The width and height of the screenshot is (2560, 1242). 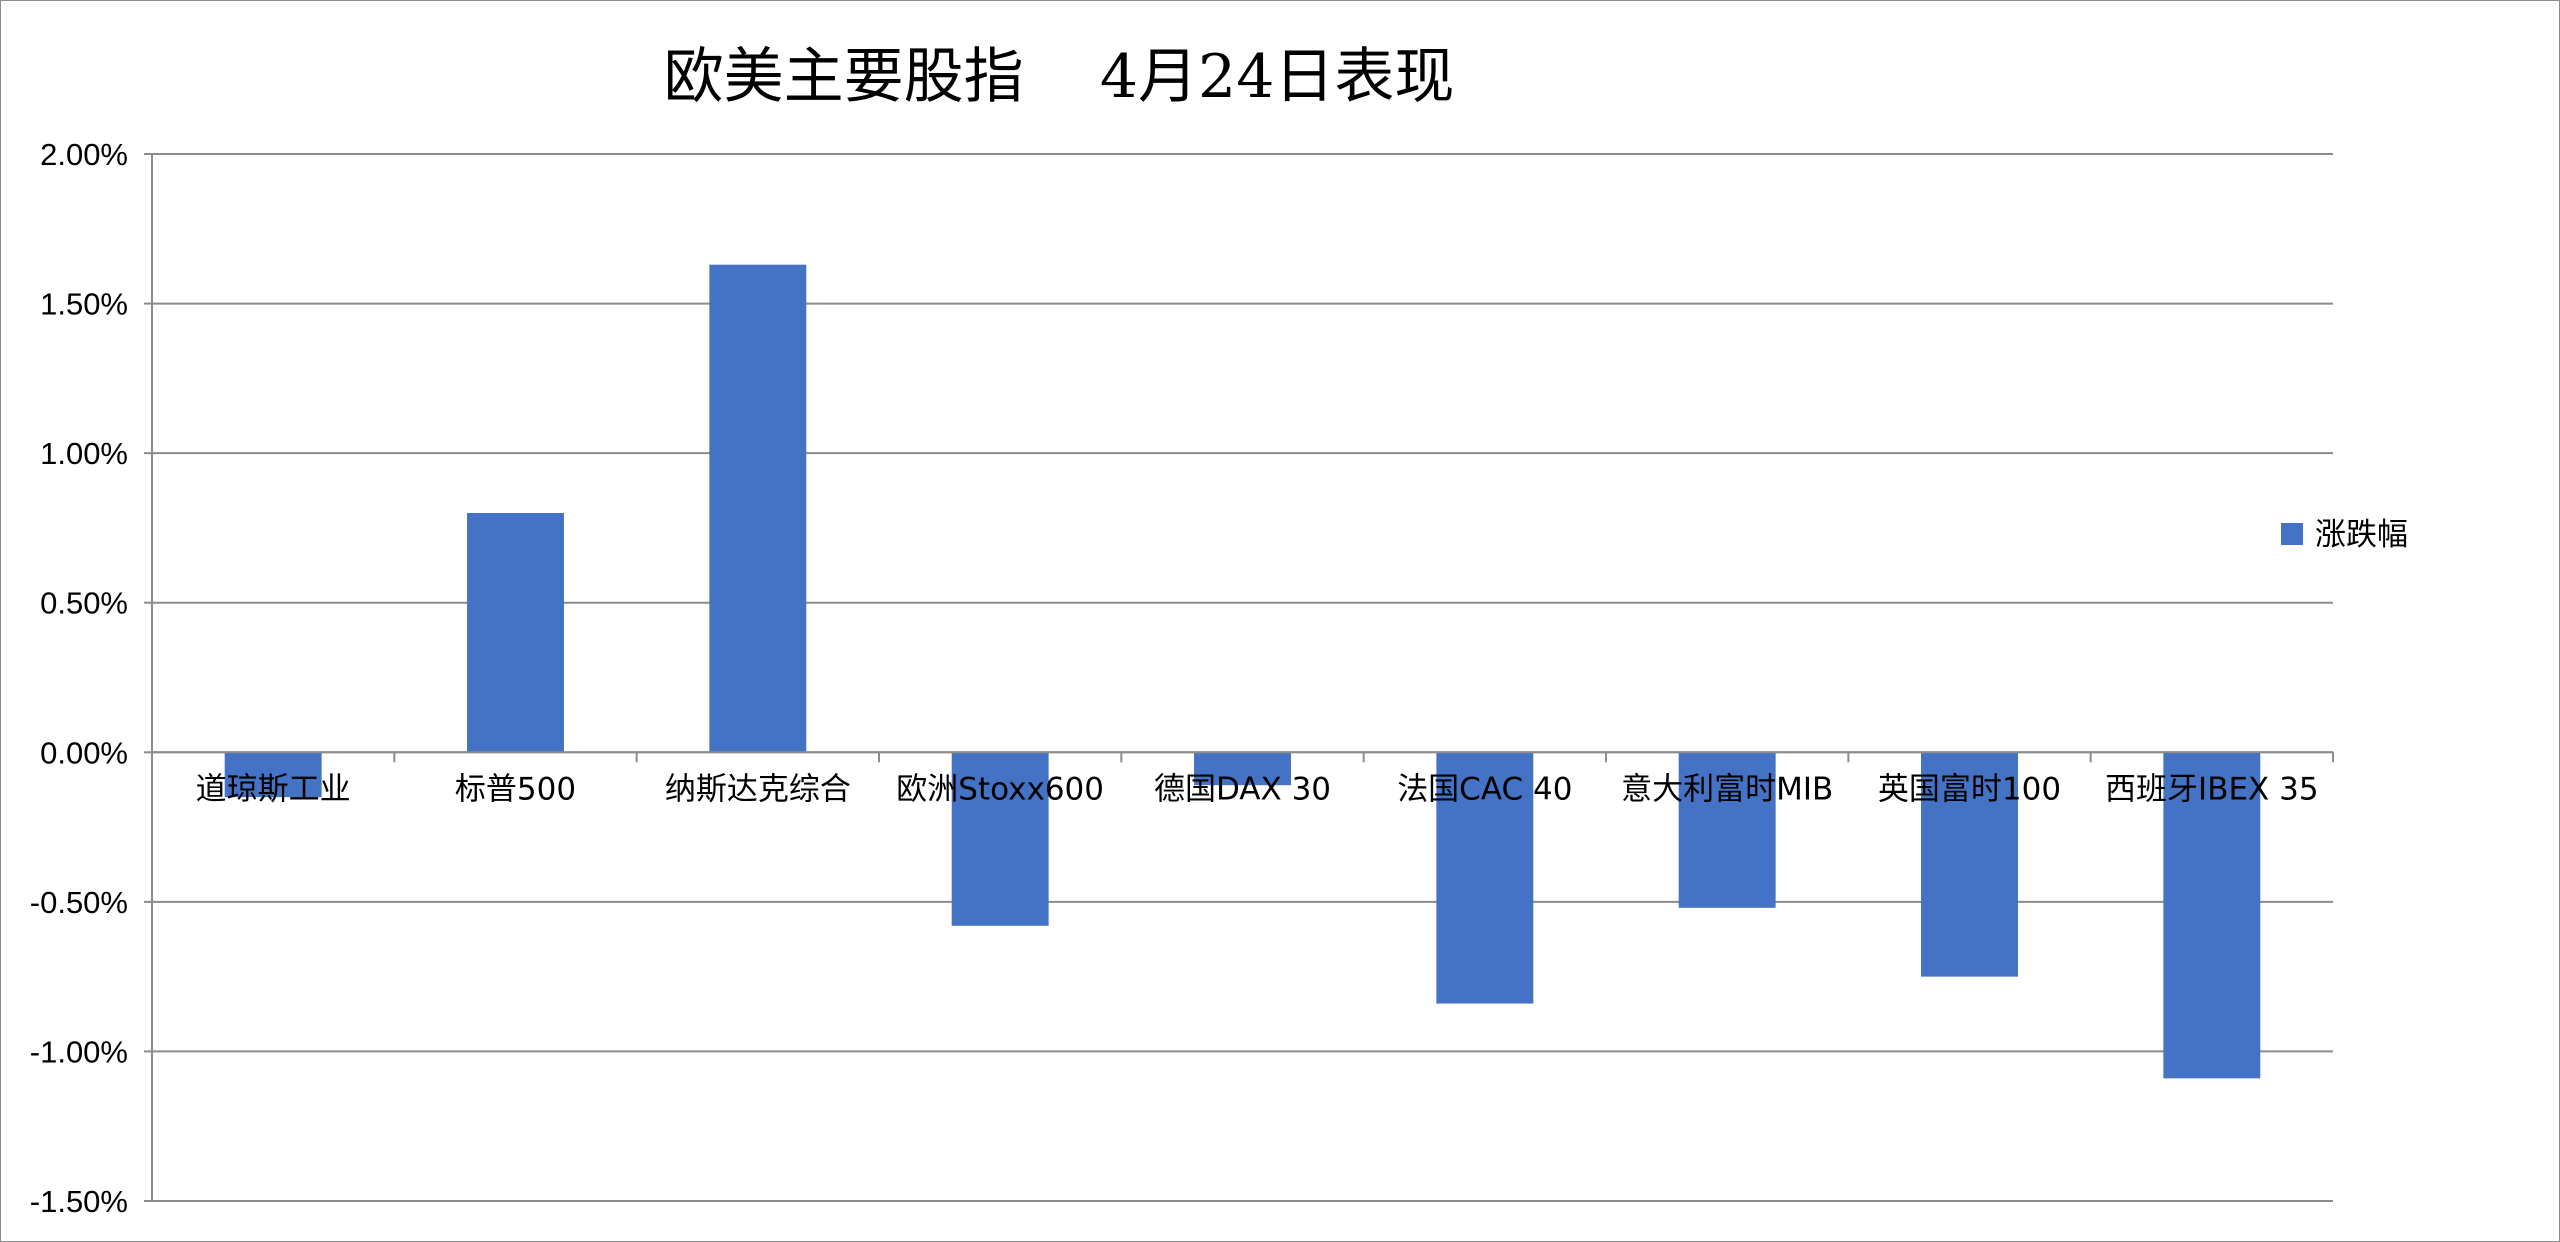 I want to click on category-label: 德国DAX 30, so click(x=1242, y=789).